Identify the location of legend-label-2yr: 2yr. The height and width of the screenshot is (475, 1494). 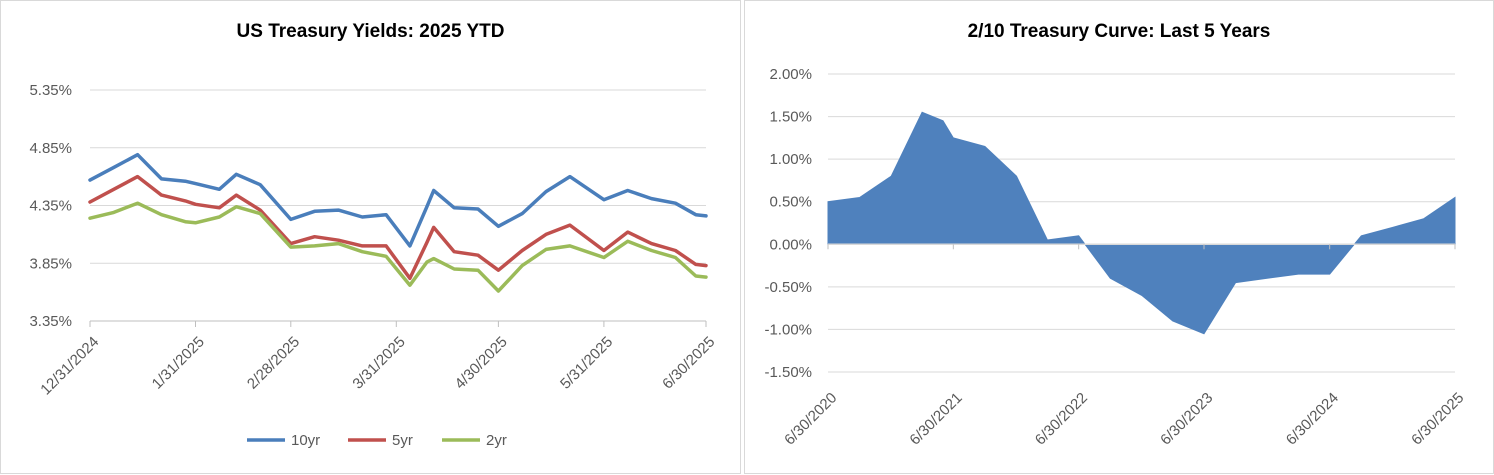
(496, 440).